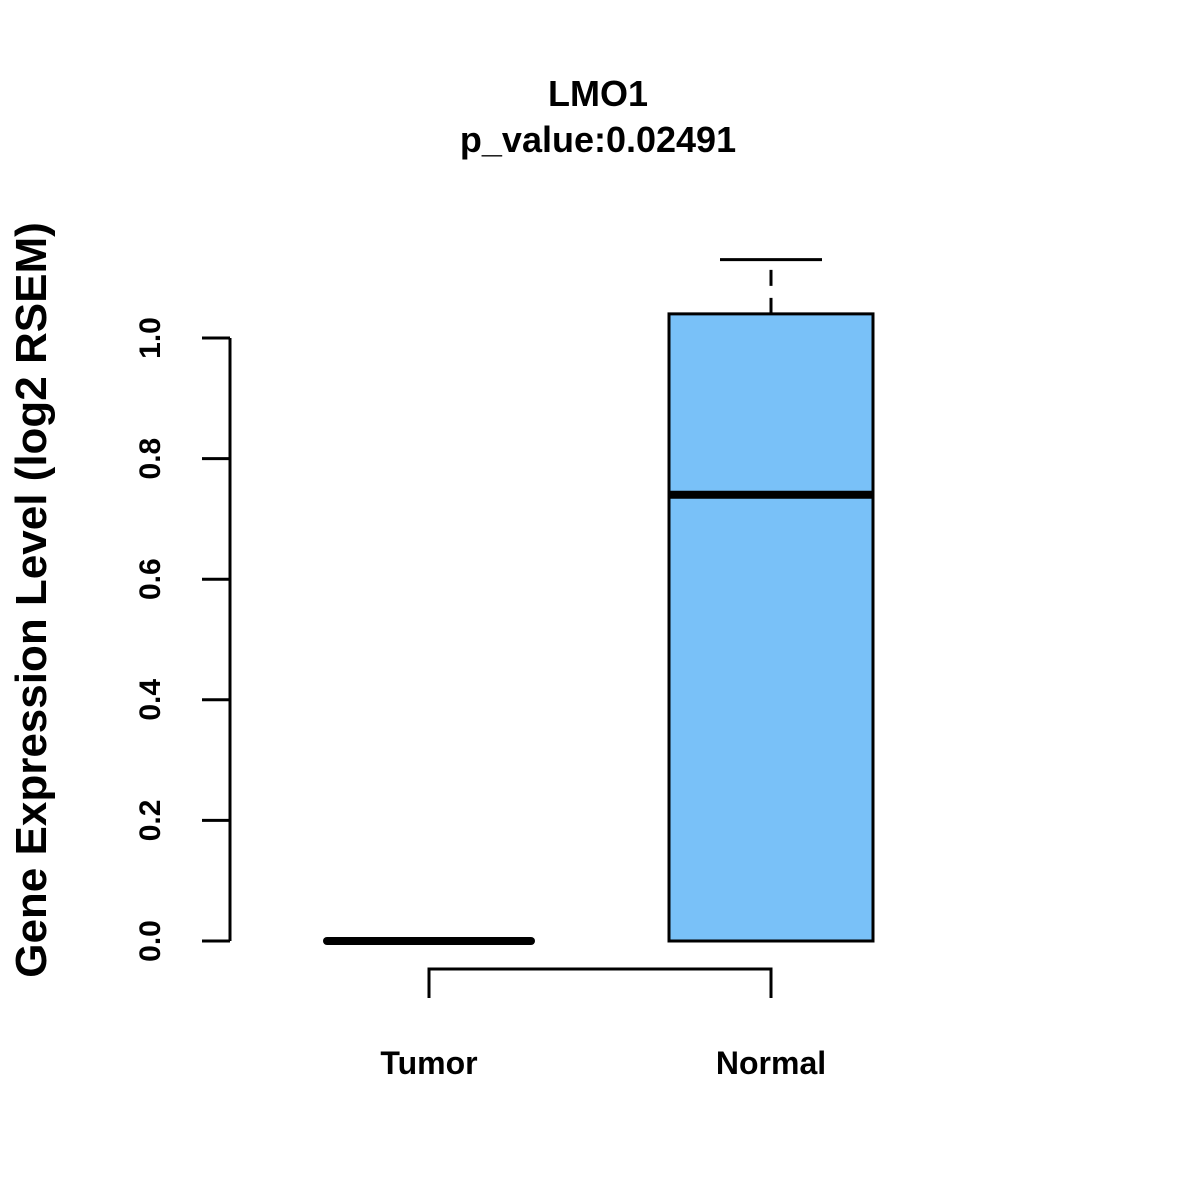 The image size is (1200, 1200). What do you see at coordinates (771, 627) in the screenshot?
I see `box-body` at bounding box center [771, 627].